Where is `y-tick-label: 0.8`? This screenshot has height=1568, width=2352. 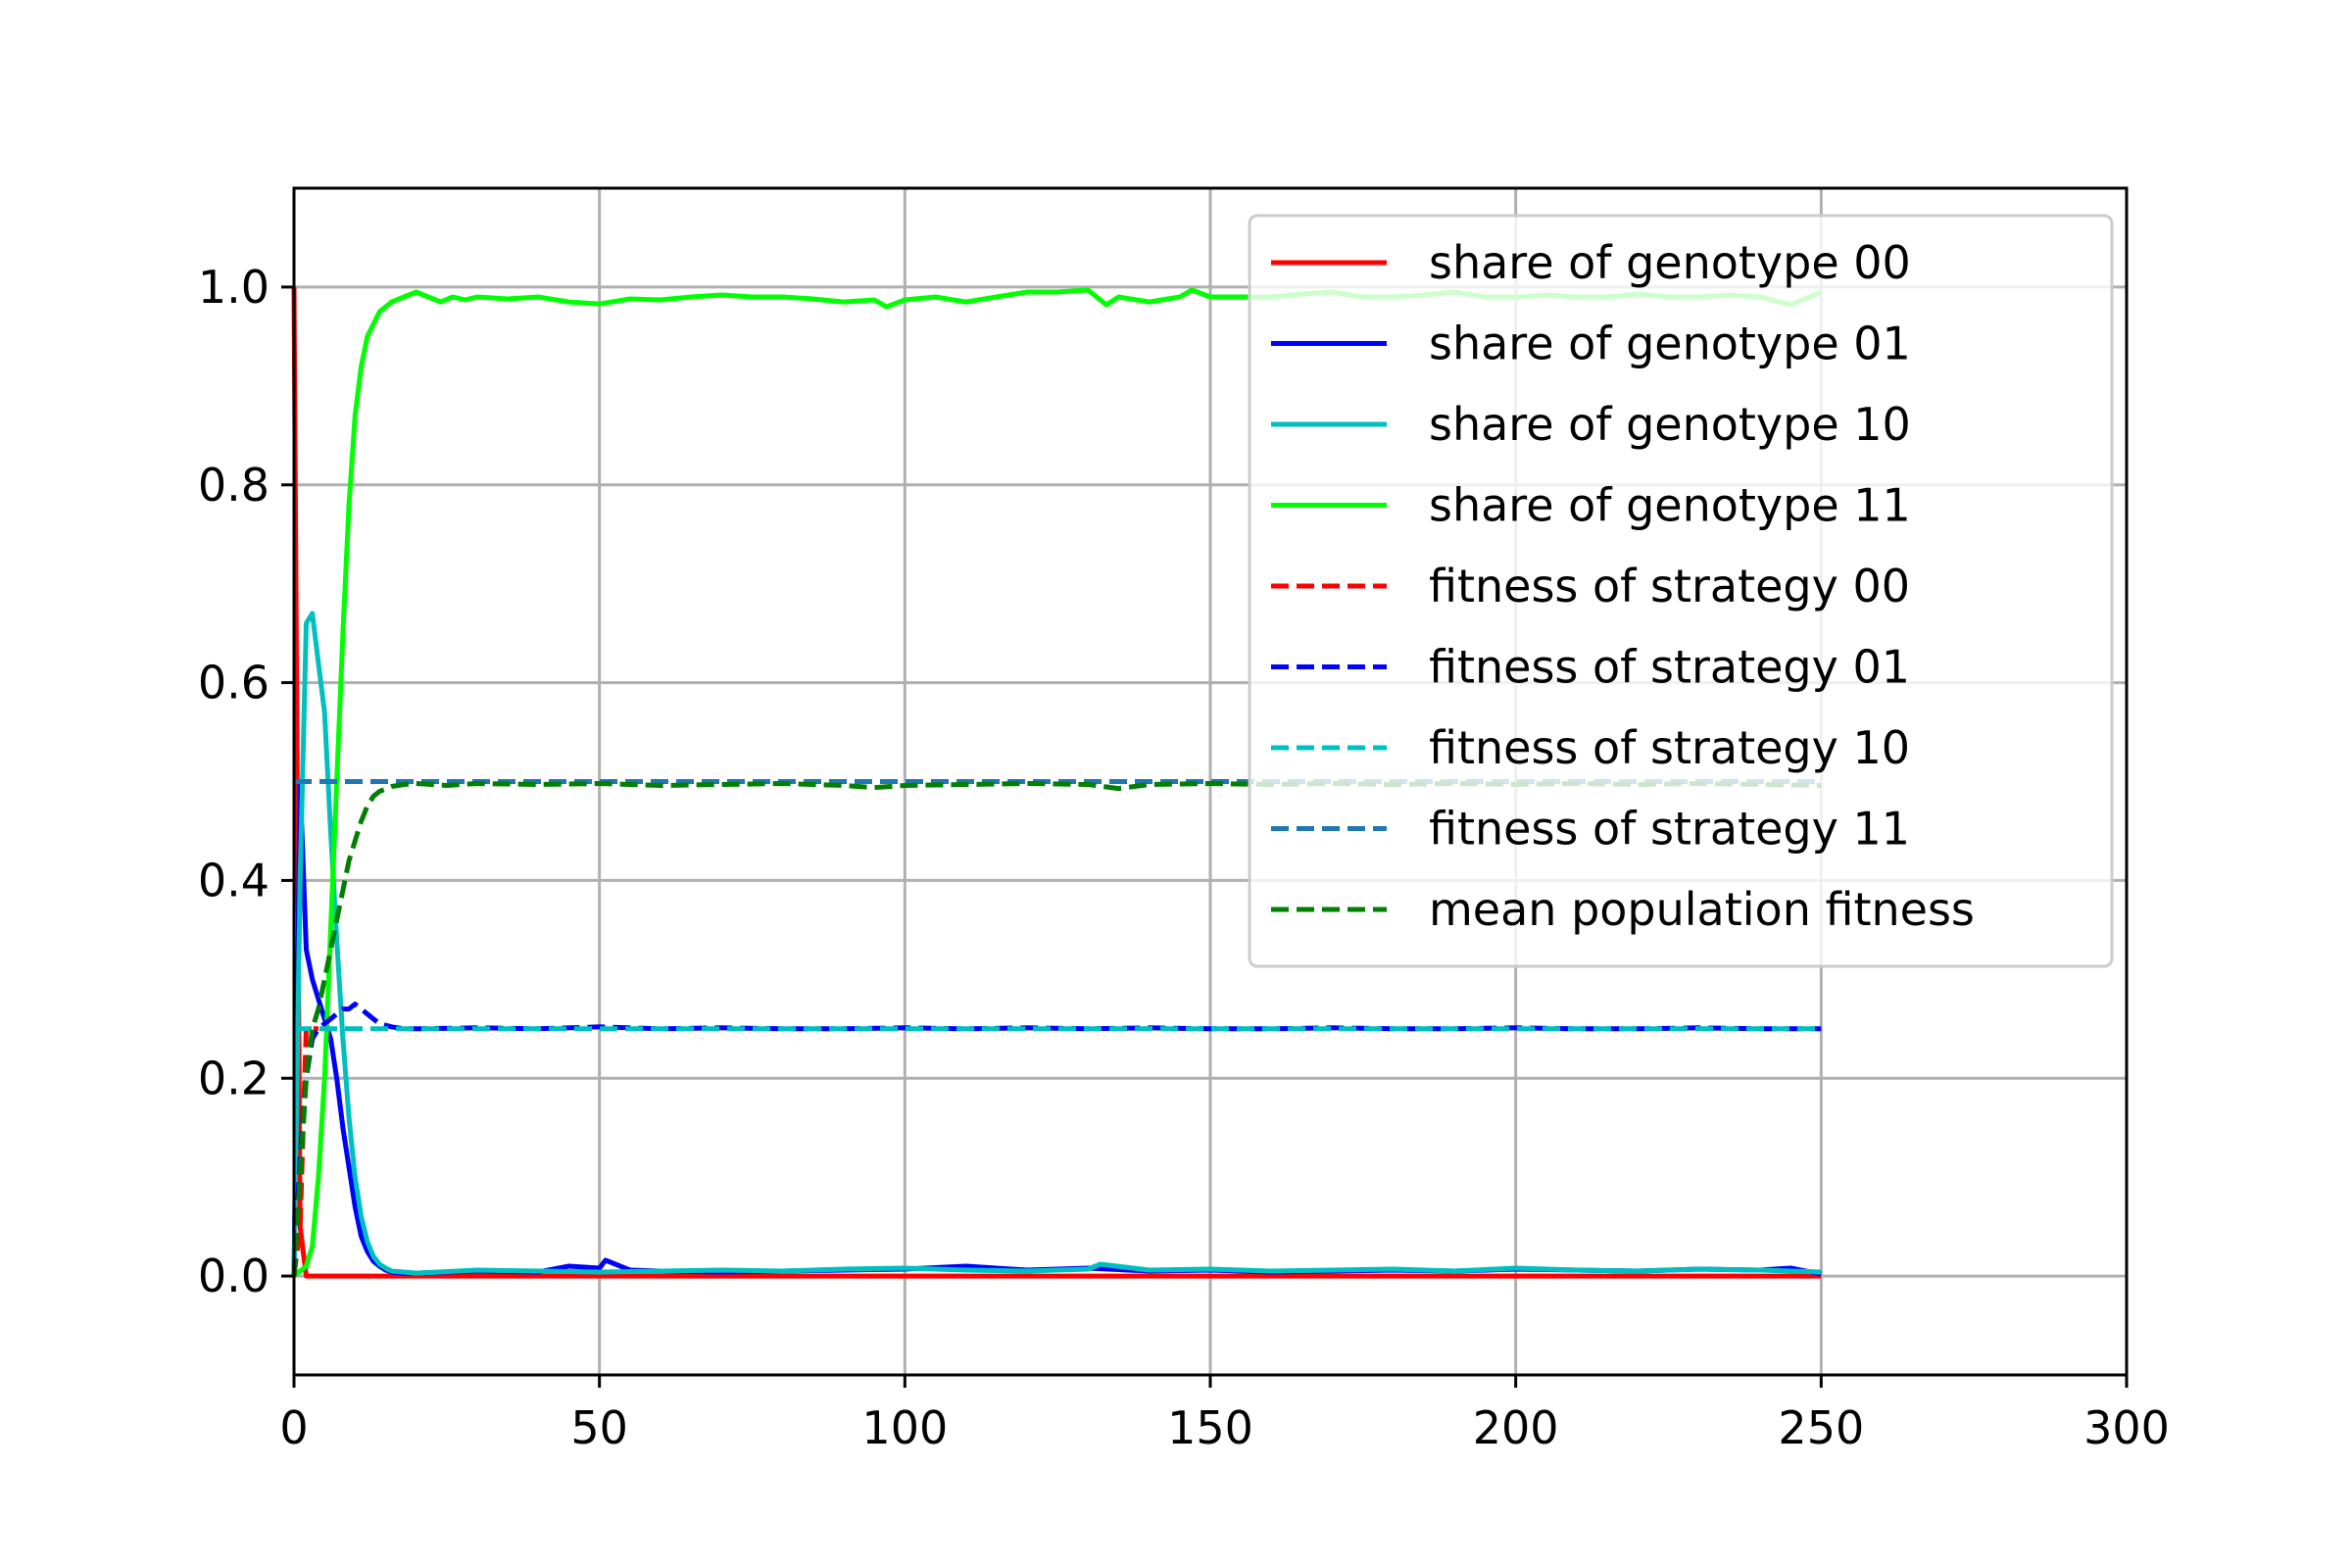
y-tick-label: 0.8 is located at coordinates (234, 485).